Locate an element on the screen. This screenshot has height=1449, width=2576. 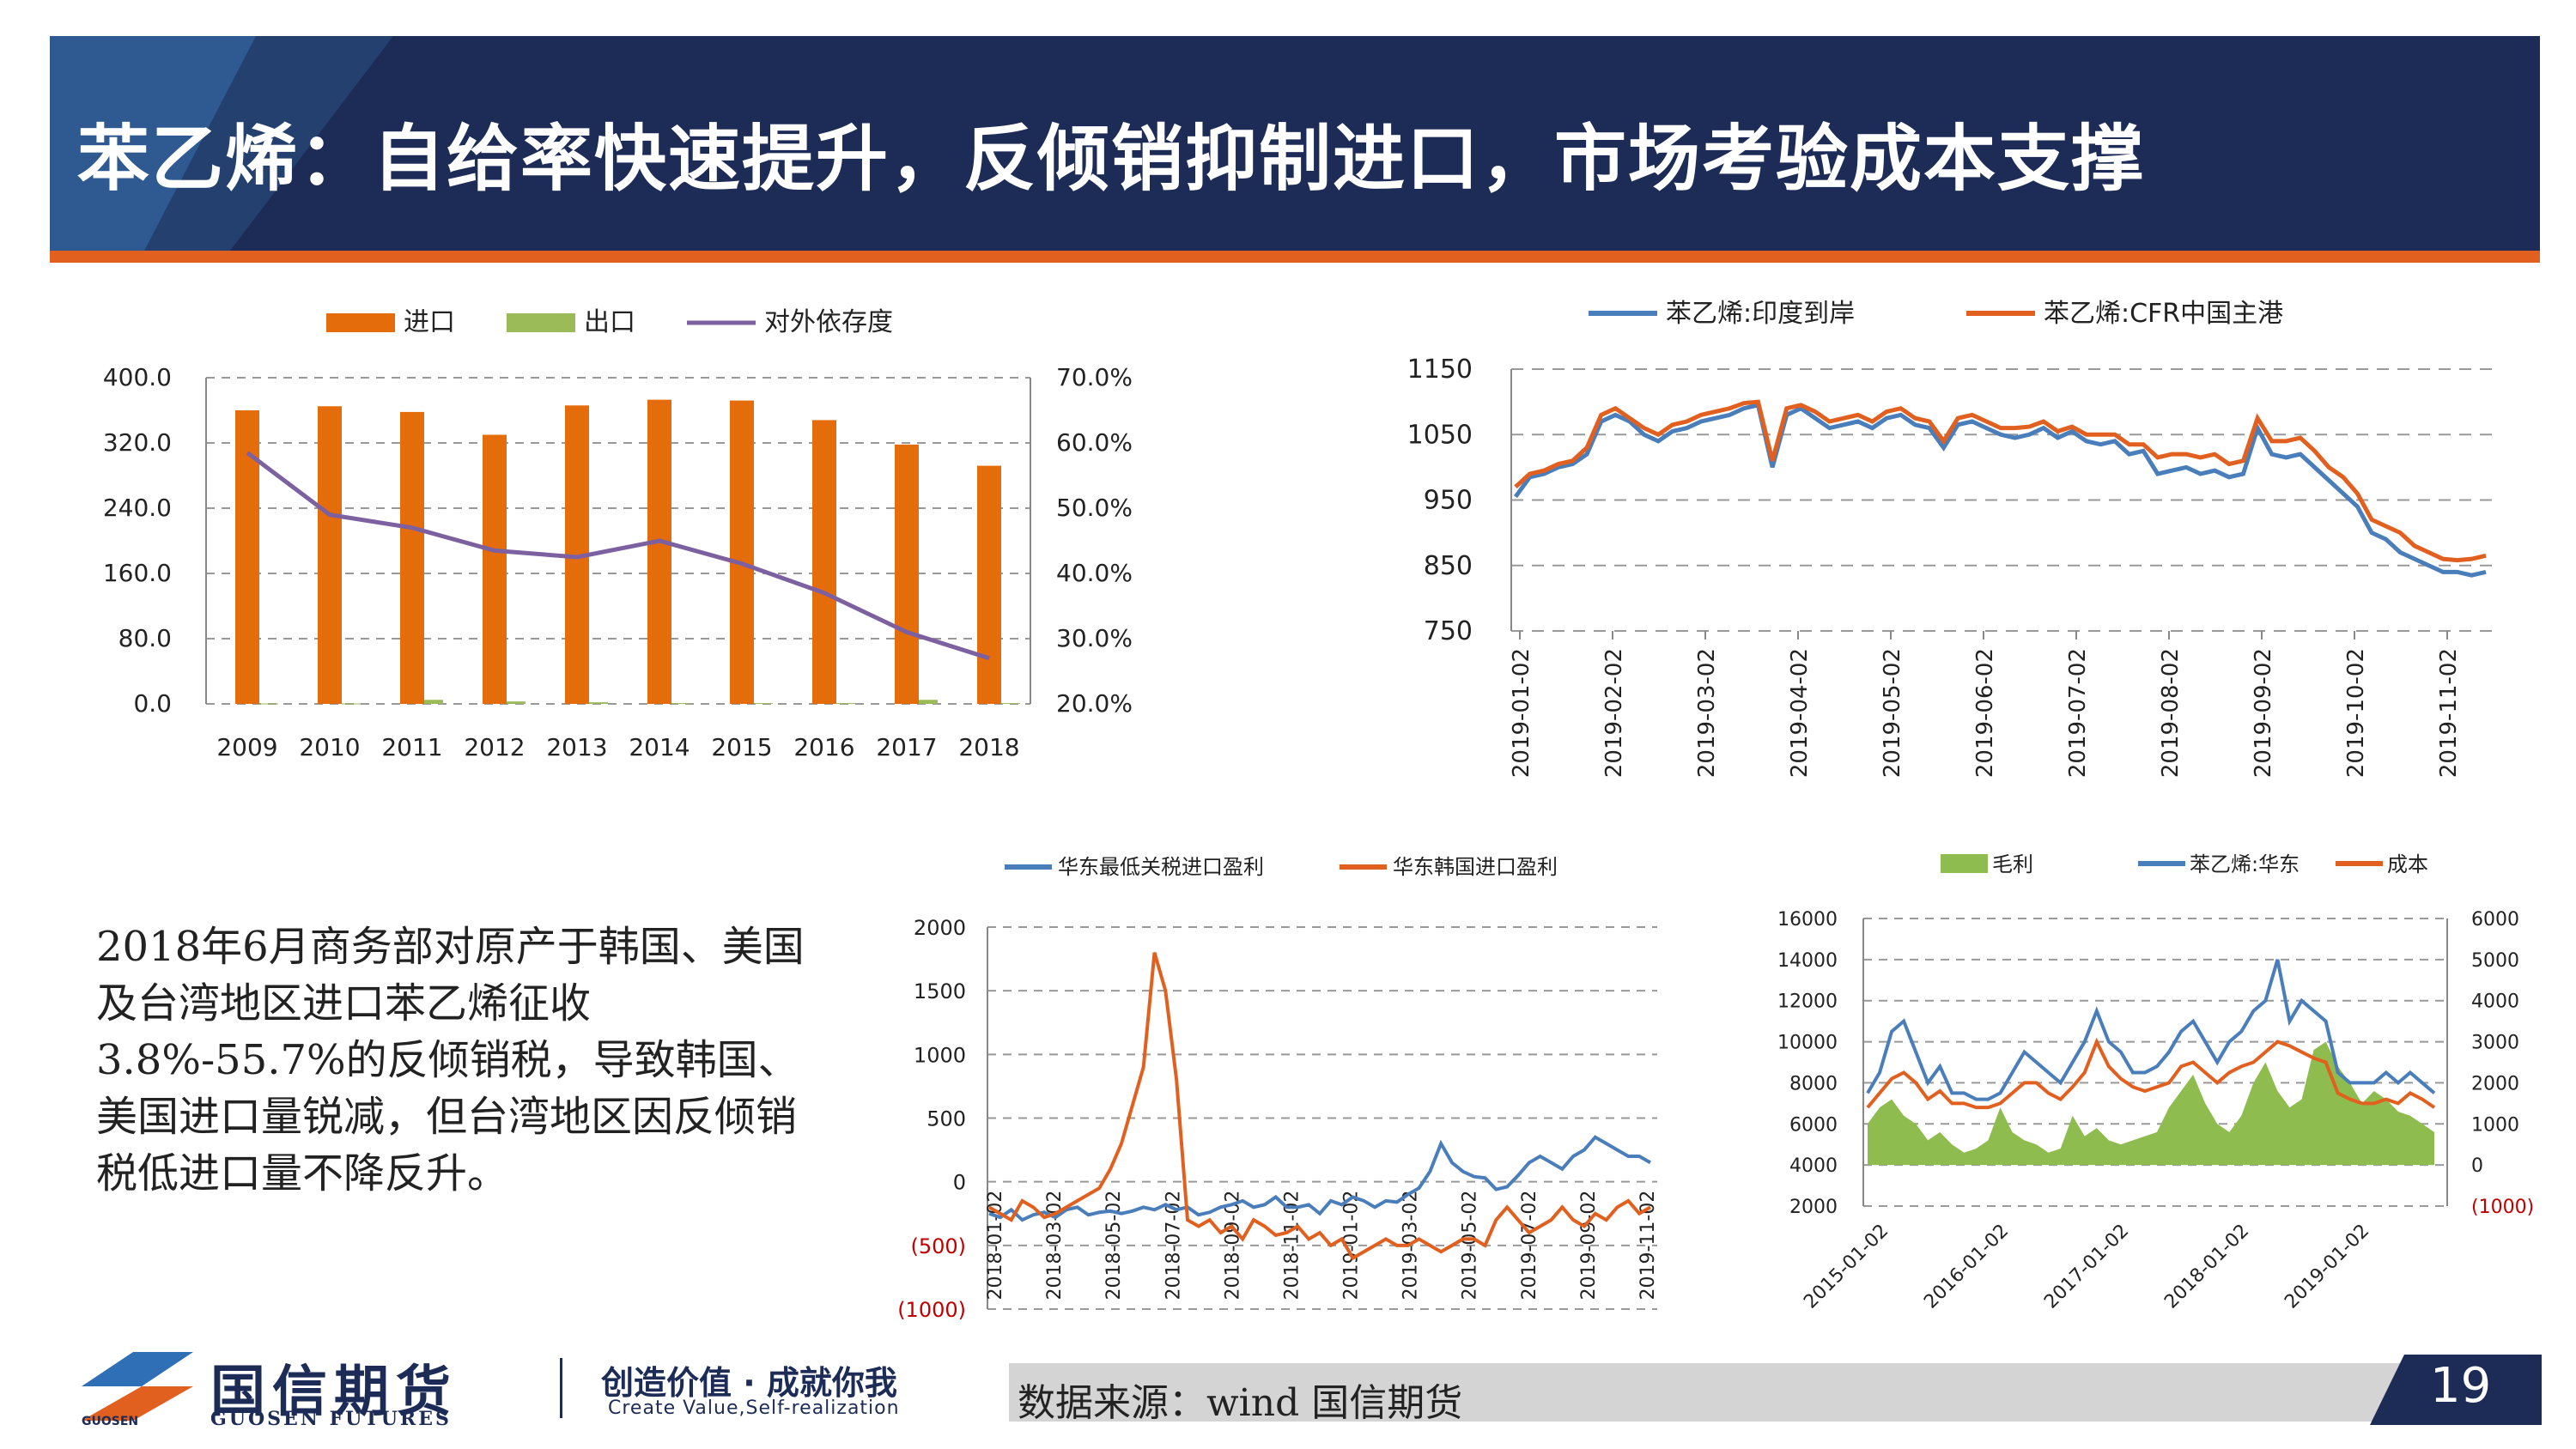
x-tick-label: 2015 is located at coordinates (742, 747).